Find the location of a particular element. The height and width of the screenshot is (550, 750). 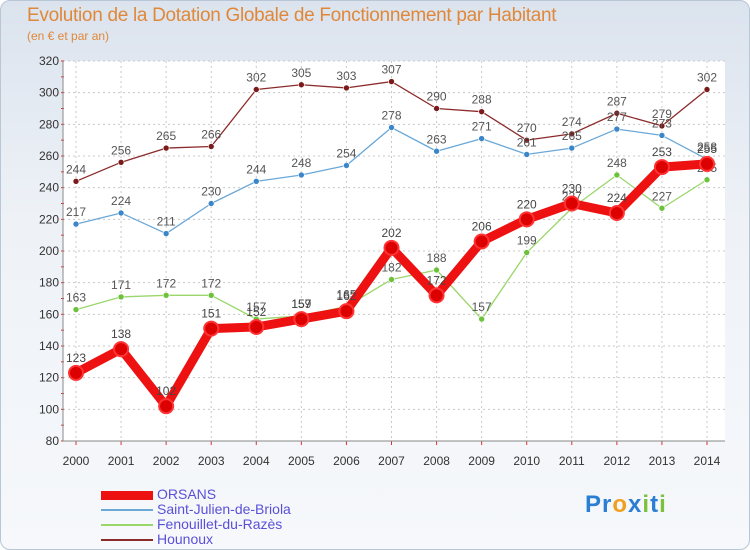

logo-letter: r is located at coordinates (607, 504).